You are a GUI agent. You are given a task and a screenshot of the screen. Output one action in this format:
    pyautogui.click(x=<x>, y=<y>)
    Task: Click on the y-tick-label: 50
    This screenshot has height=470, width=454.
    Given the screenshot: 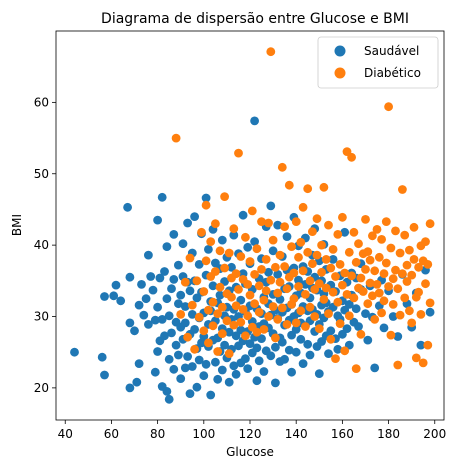 What is the action you would take?
    pyautogui.click(x=41, y=174)
    